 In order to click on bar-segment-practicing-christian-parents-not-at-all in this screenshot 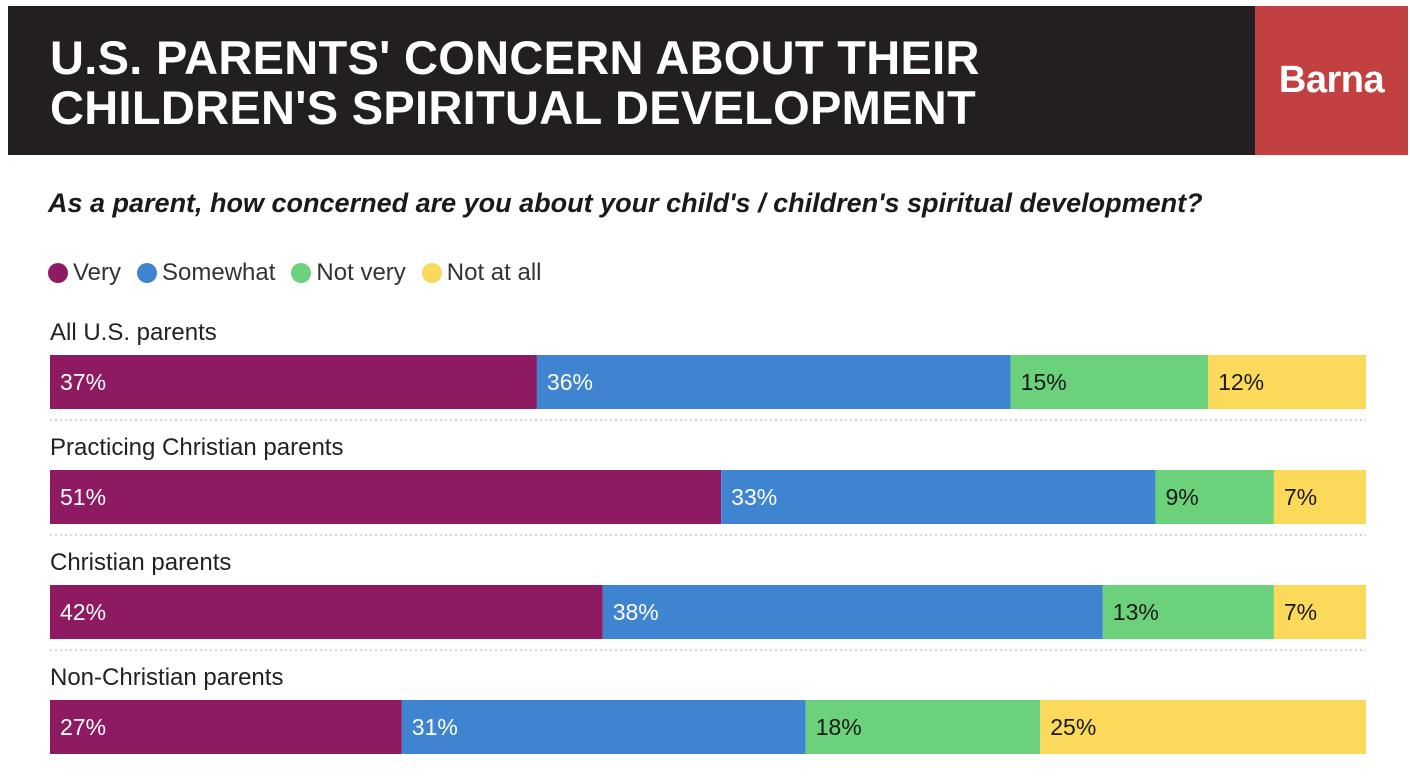, I will do `click(1319, 497)`.